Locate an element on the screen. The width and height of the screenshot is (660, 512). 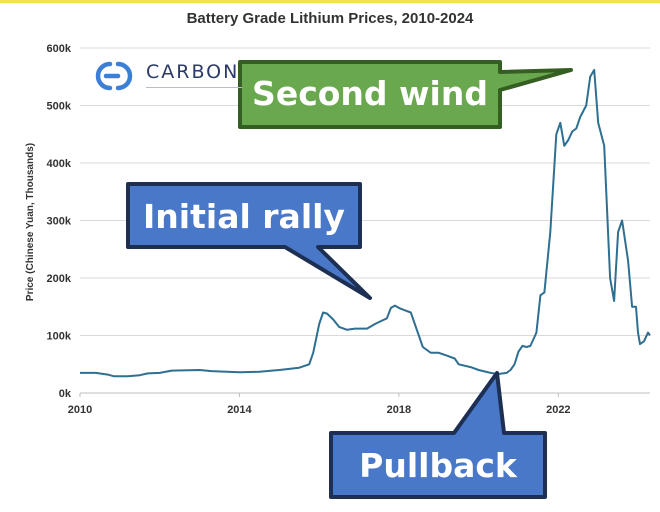
top-rule is located at coordinates (330, 1).